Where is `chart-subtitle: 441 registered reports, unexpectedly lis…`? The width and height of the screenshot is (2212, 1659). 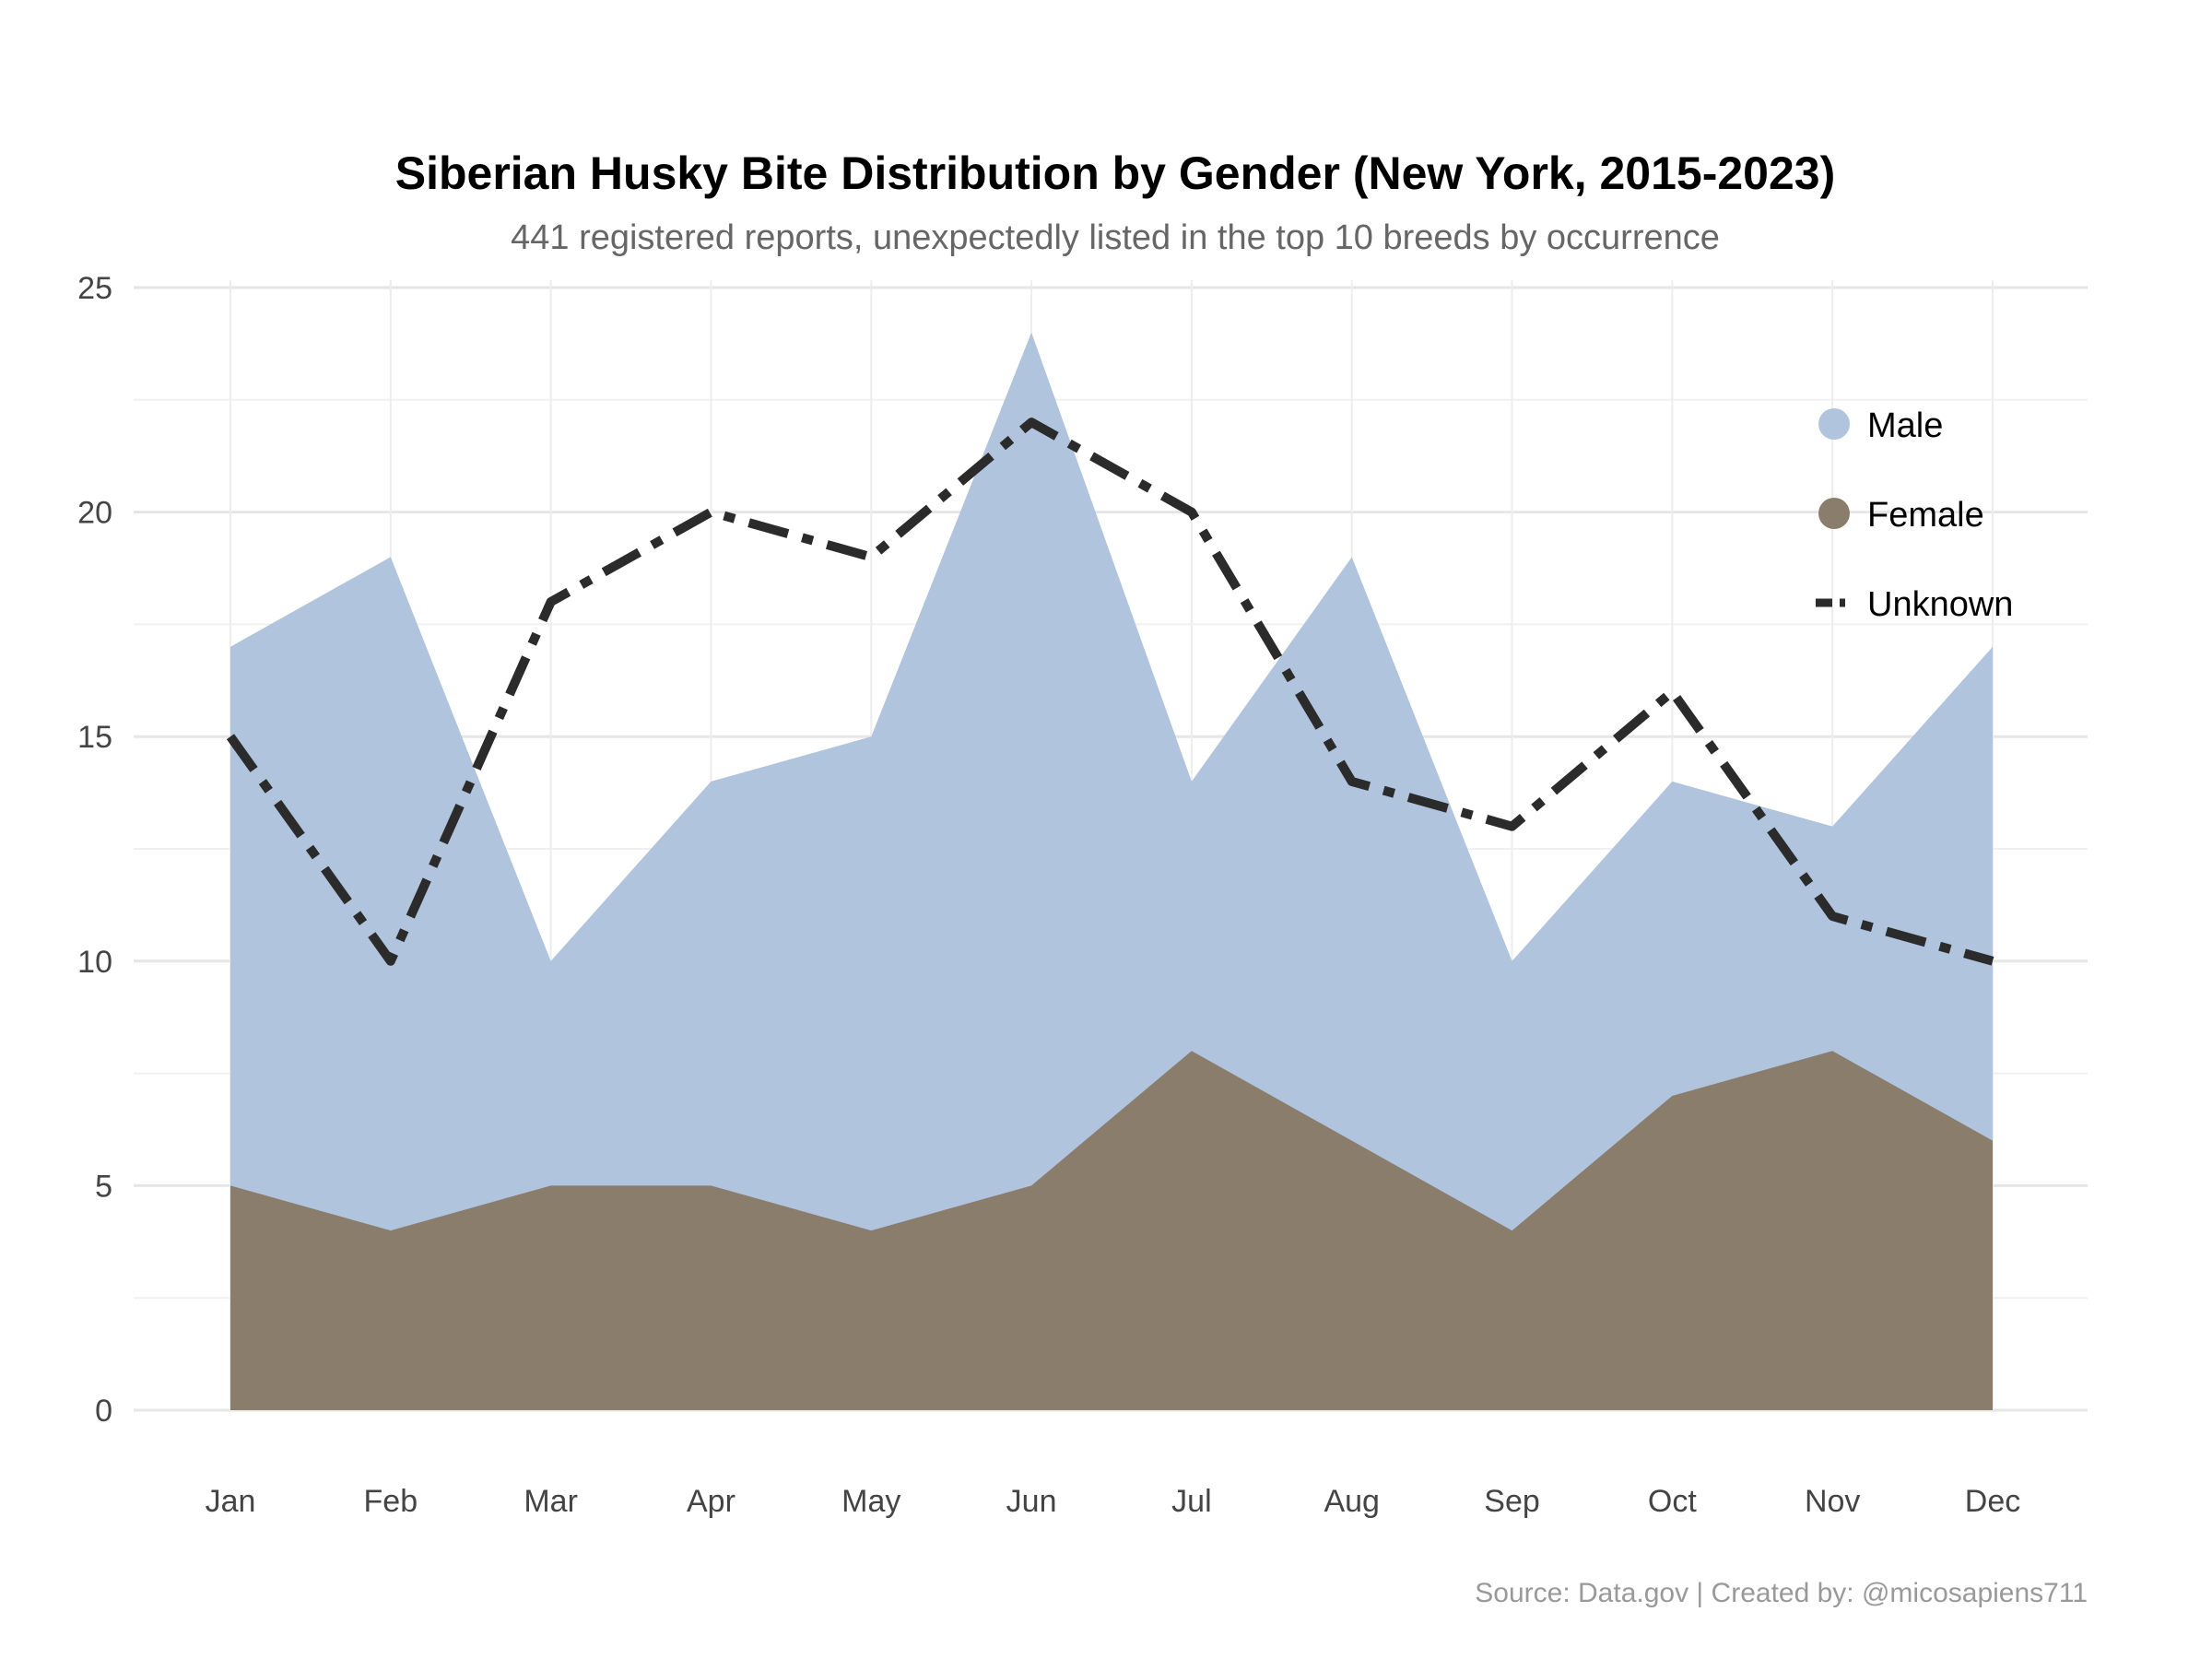 chart-subtitle: 441 registered reports, unexpectedly lis… is located at coordinates (1115, 237).